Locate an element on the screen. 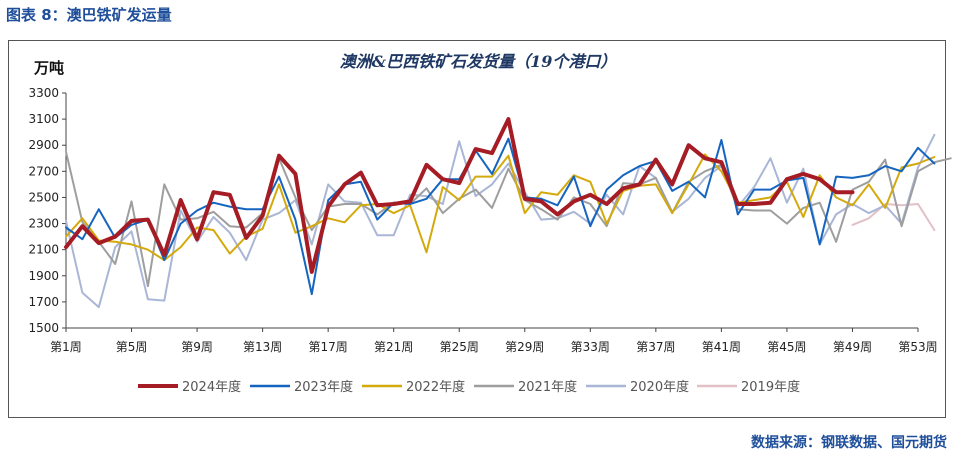  y-tick-label: 2500 is located at coordinates (43, 197).